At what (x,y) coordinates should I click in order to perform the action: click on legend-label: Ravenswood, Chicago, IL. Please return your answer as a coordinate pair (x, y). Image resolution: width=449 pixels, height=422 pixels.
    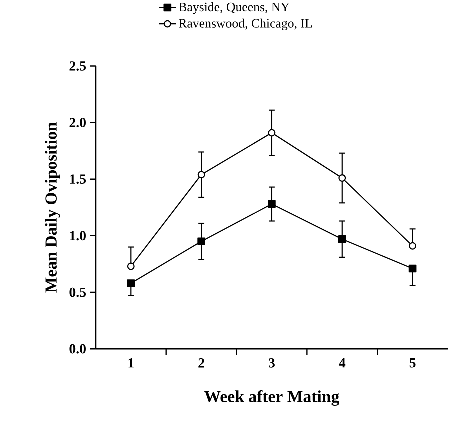
    Looking at the image, I should click on (245, 24).